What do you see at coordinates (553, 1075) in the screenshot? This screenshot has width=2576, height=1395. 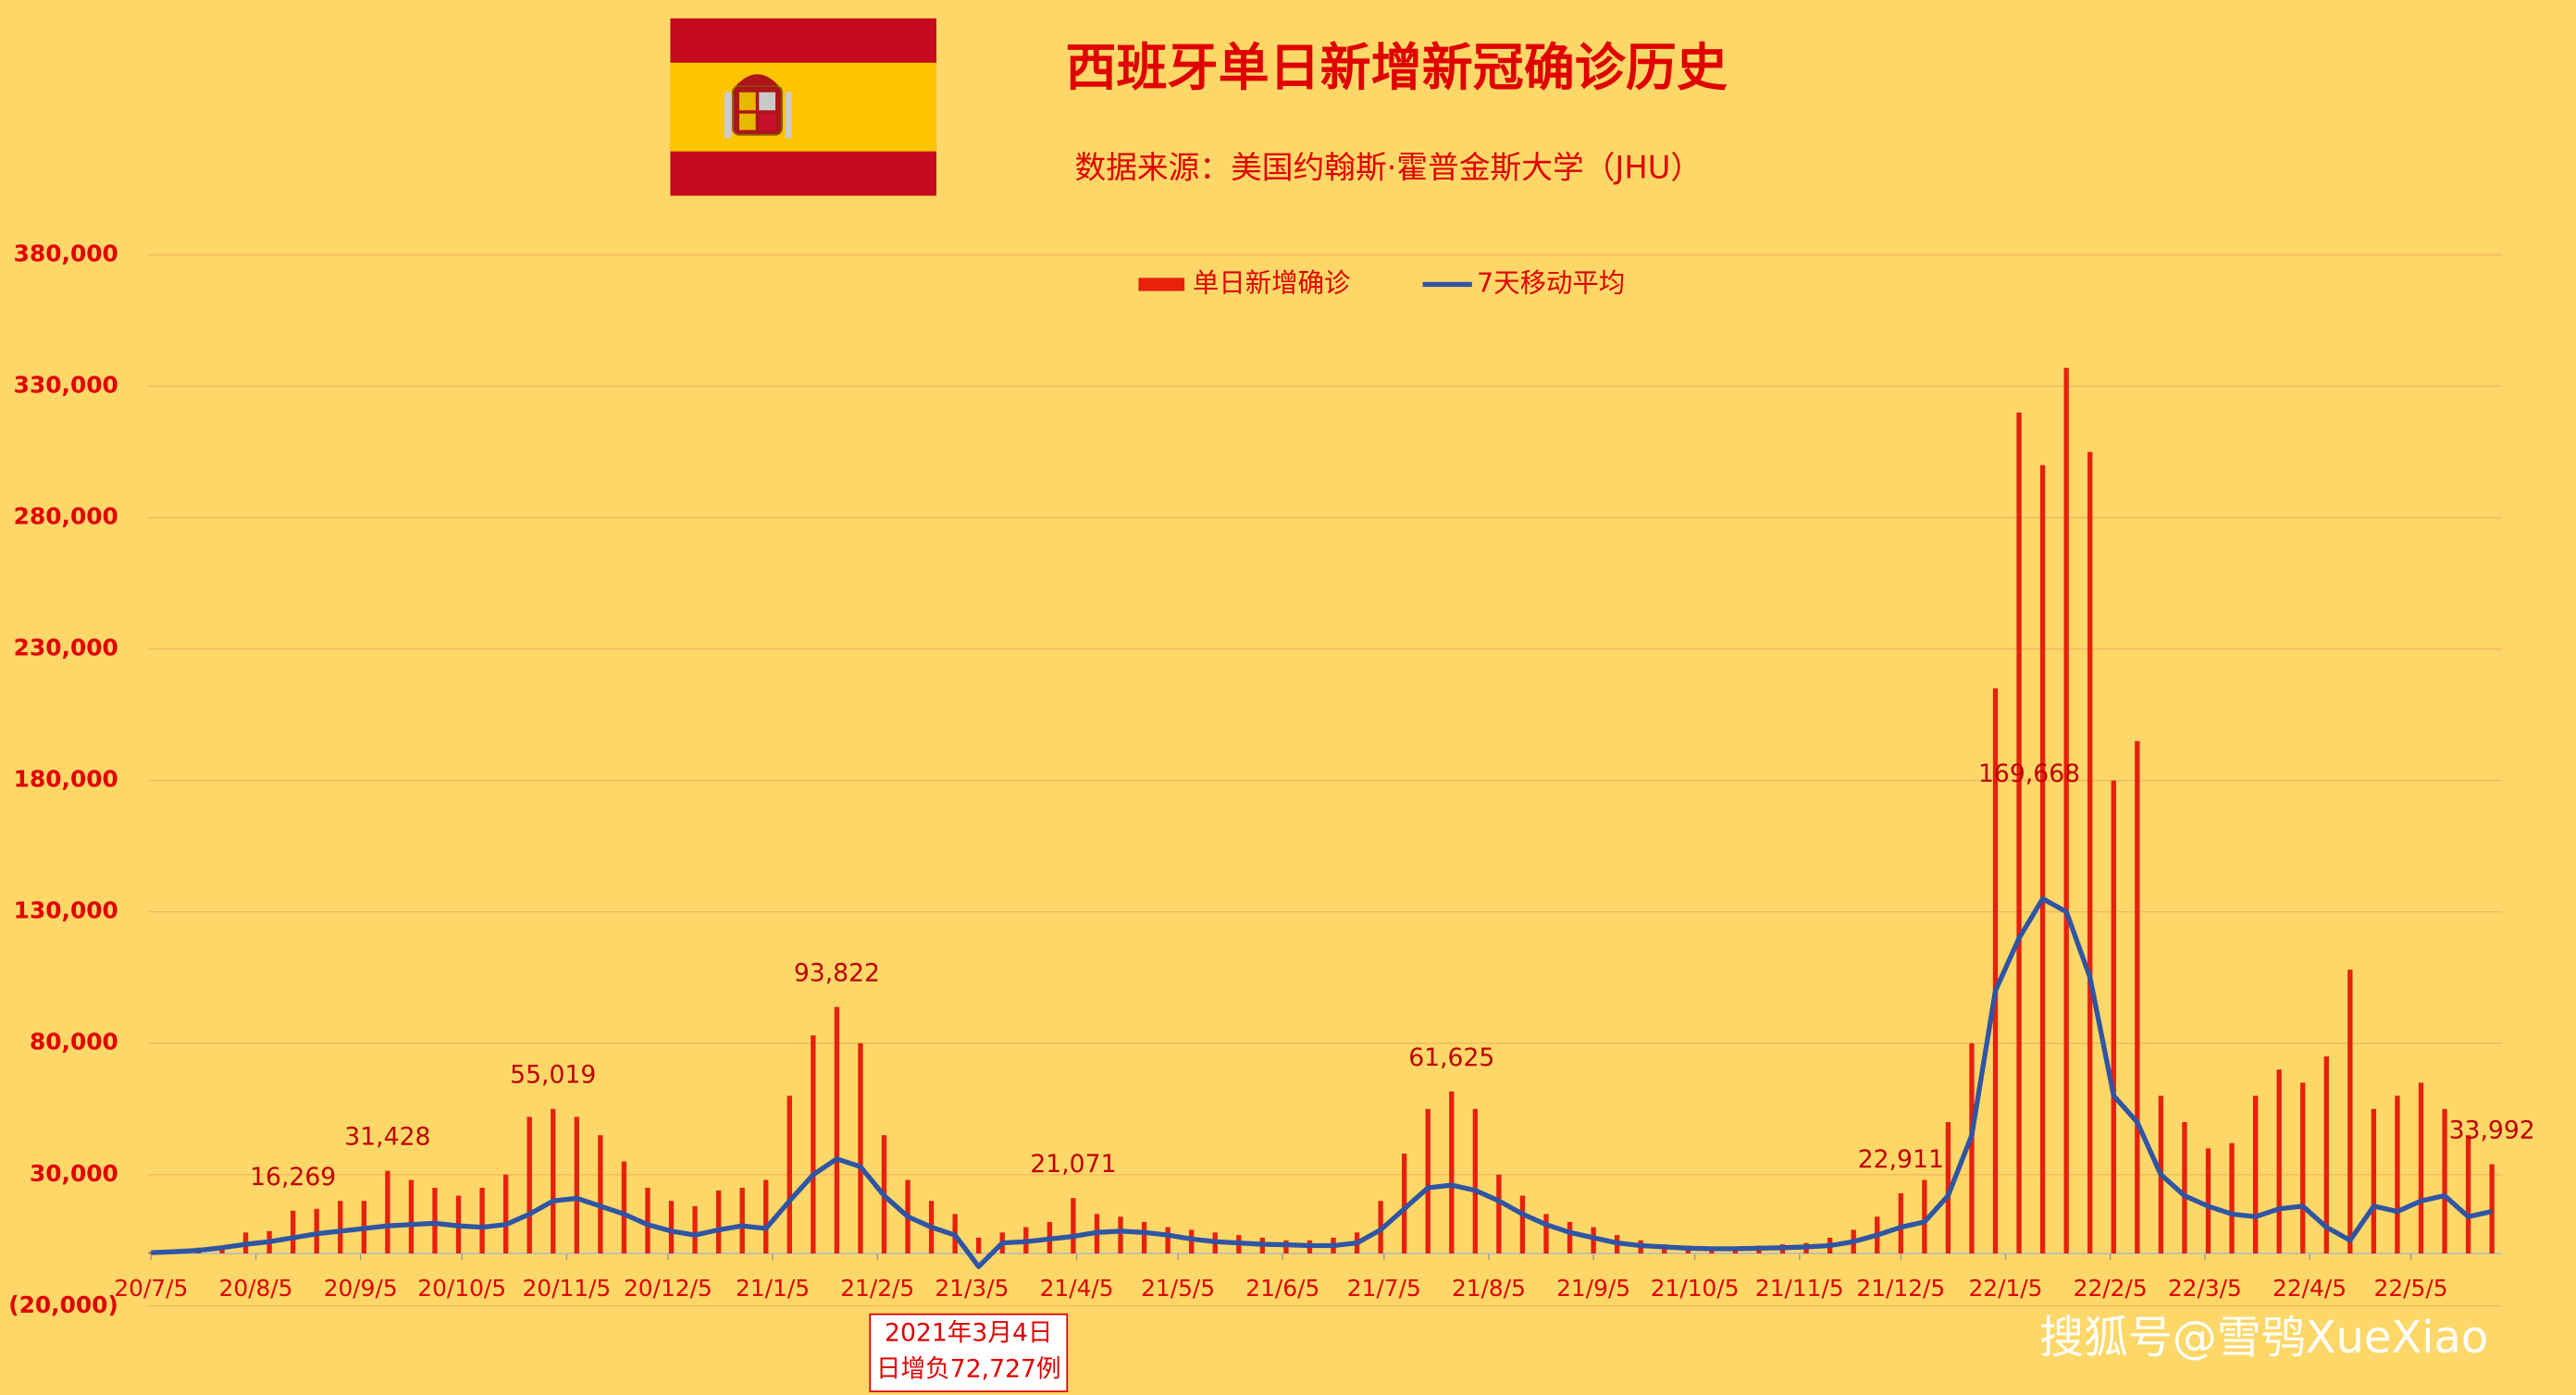 I see `data-label: 55,019` at bounding box center [553, 1075].